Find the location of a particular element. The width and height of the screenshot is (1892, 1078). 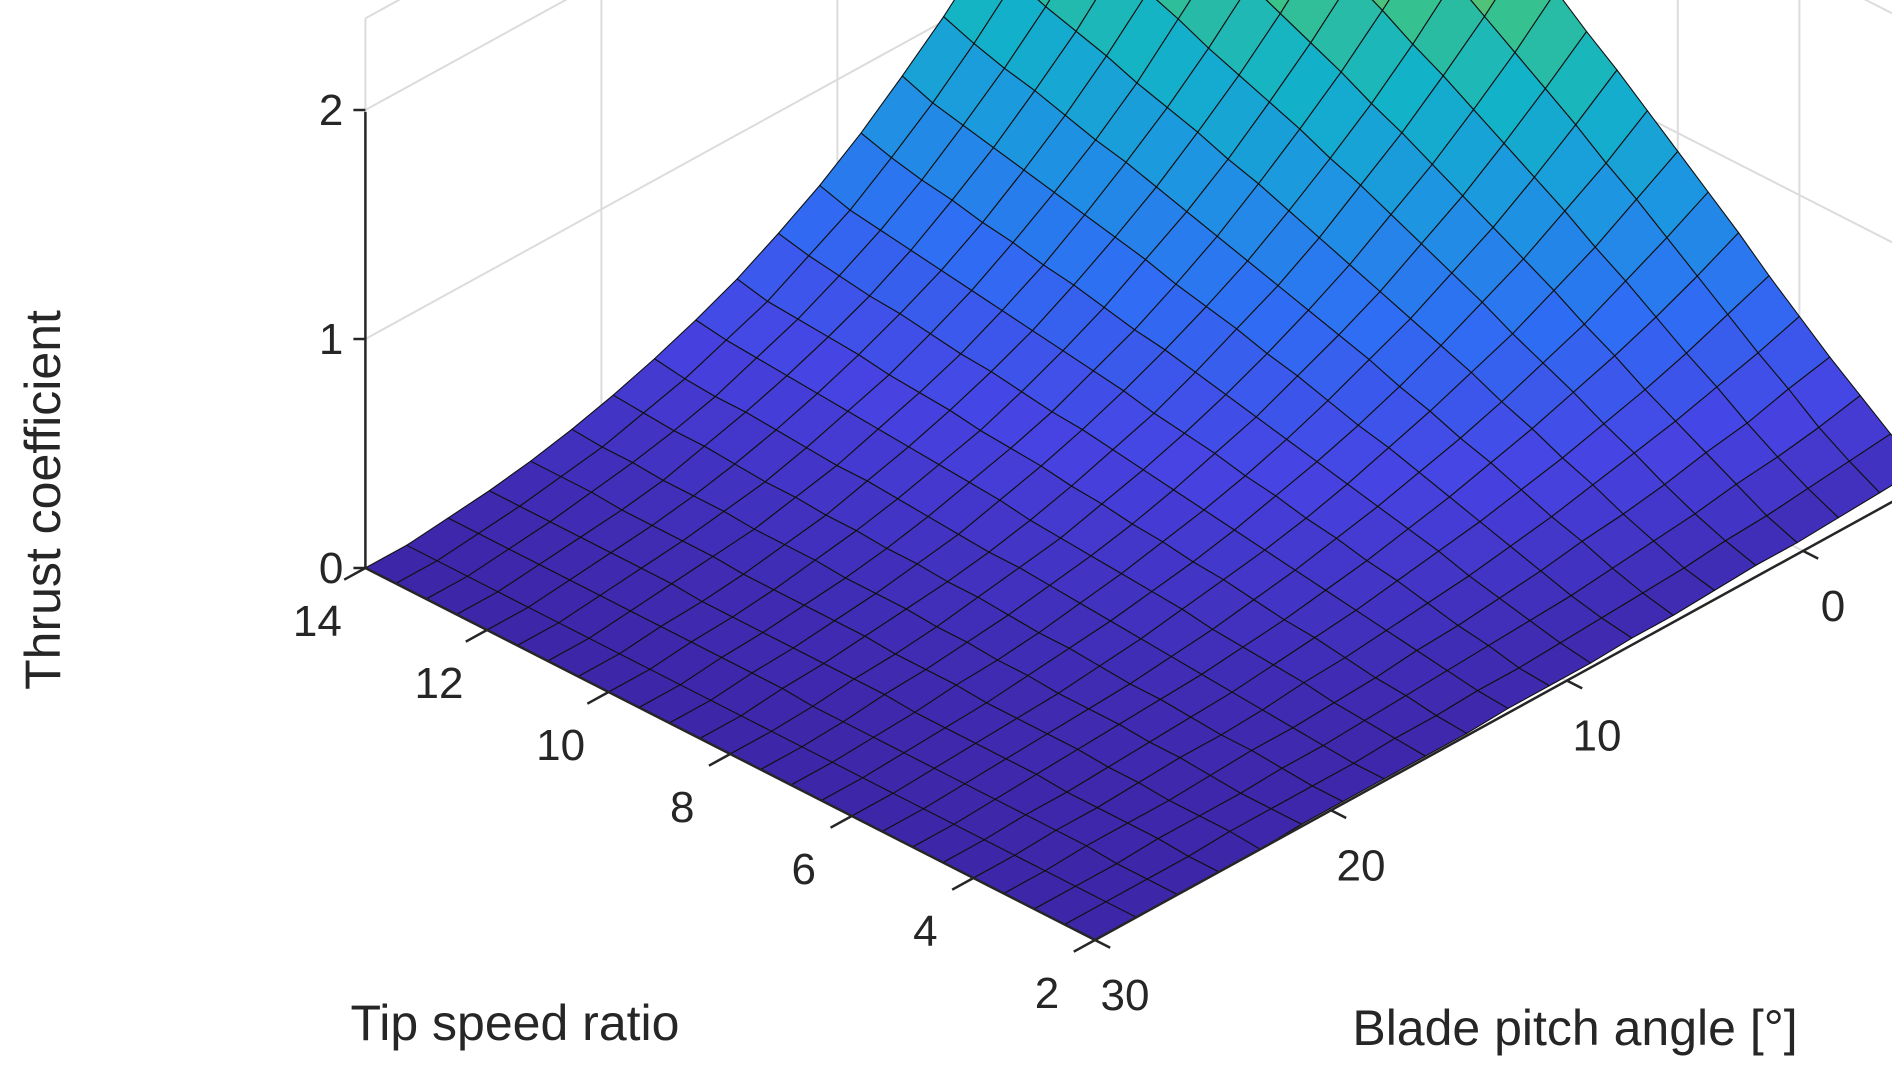

x-axis-label: Tip speed ratio is located at coordinates (515, 1023).